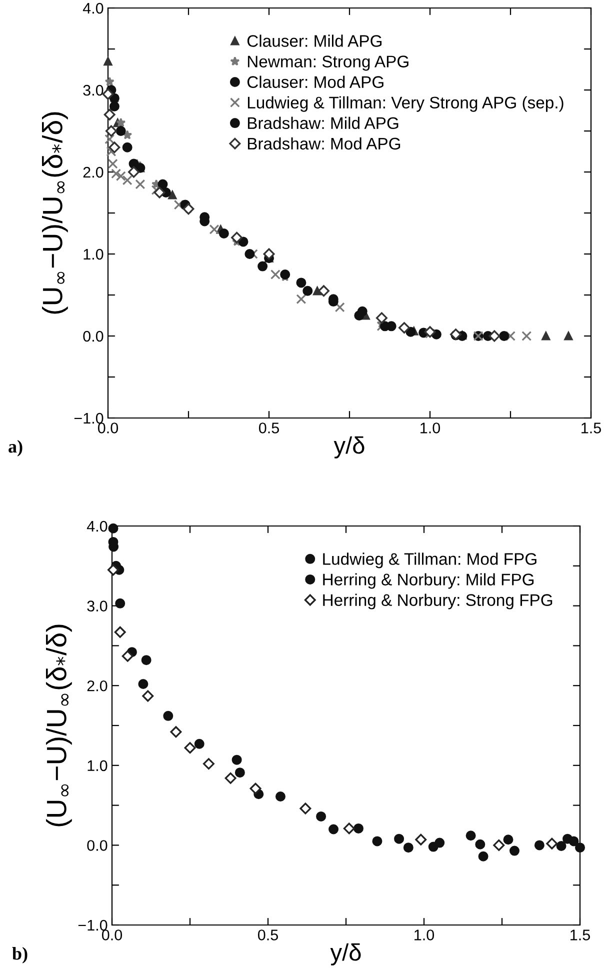  What do you see at coordinates (15, 448) in the screenshot?
I see `text: a)` at bounding box center [15, 448].